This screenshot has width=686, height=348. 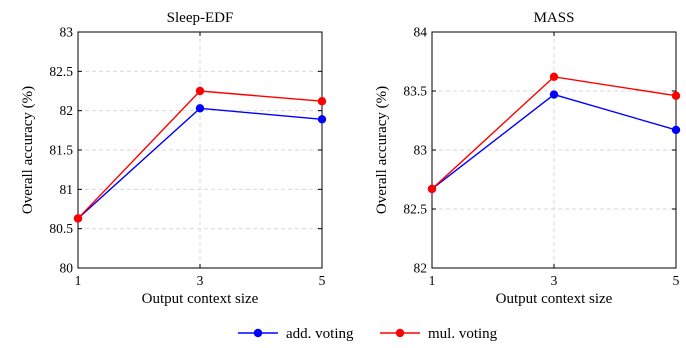 What do you see at coordinates (554, 18) in the screenshot?
I see `chart-title: MASS` at bounding box center [554, 18].